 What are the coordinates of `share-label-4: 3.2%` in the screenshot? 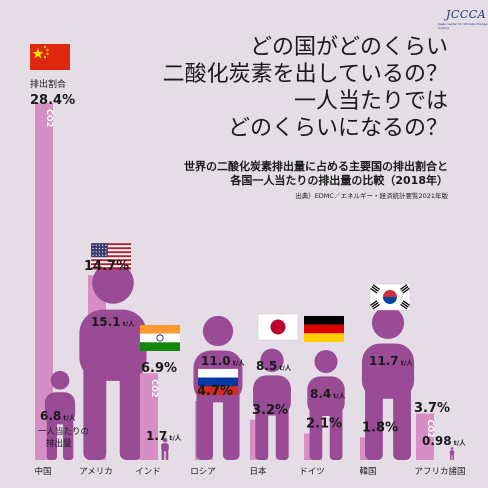 It's located at (270, 410).